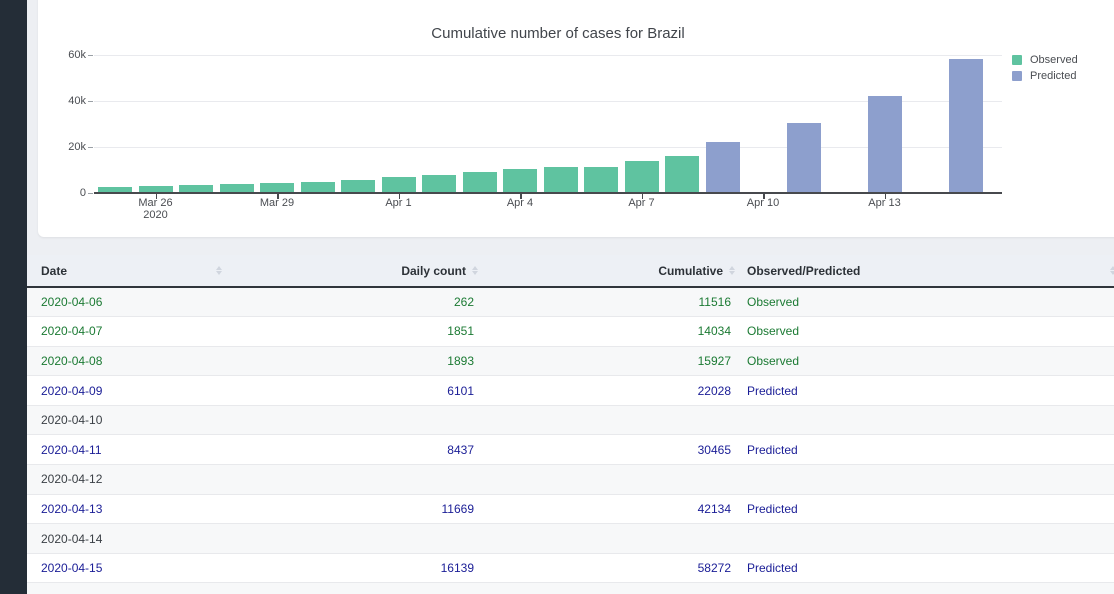  What do you see at coordinates (570, 588) in the screenshot?
I see `table-row-partial` at bounding box center [570, 588].